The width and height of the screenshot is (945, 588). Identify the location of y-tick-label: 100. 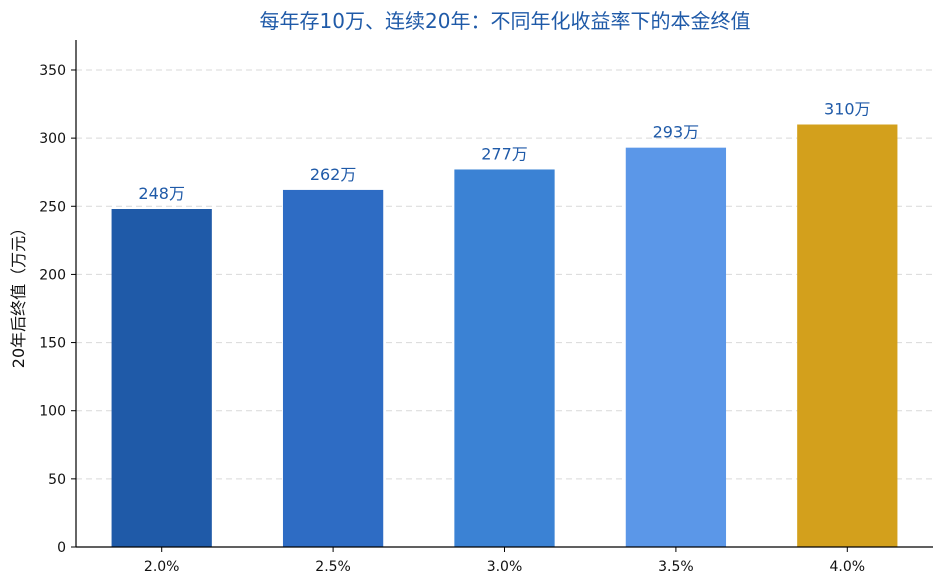
(52, 412).